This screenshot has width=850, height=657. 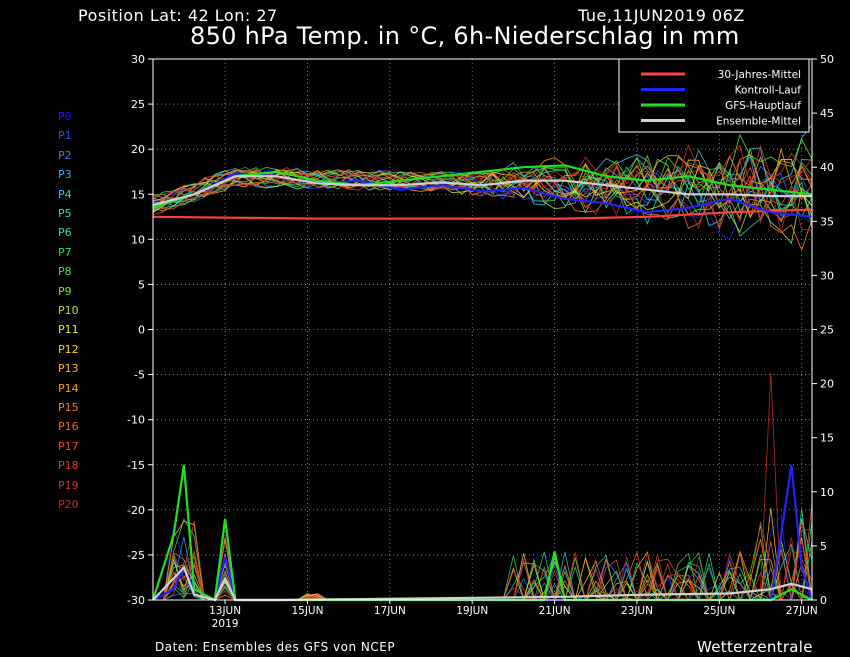 I want to click on y-right-tick-label: 25, so click(x=827, y=330).